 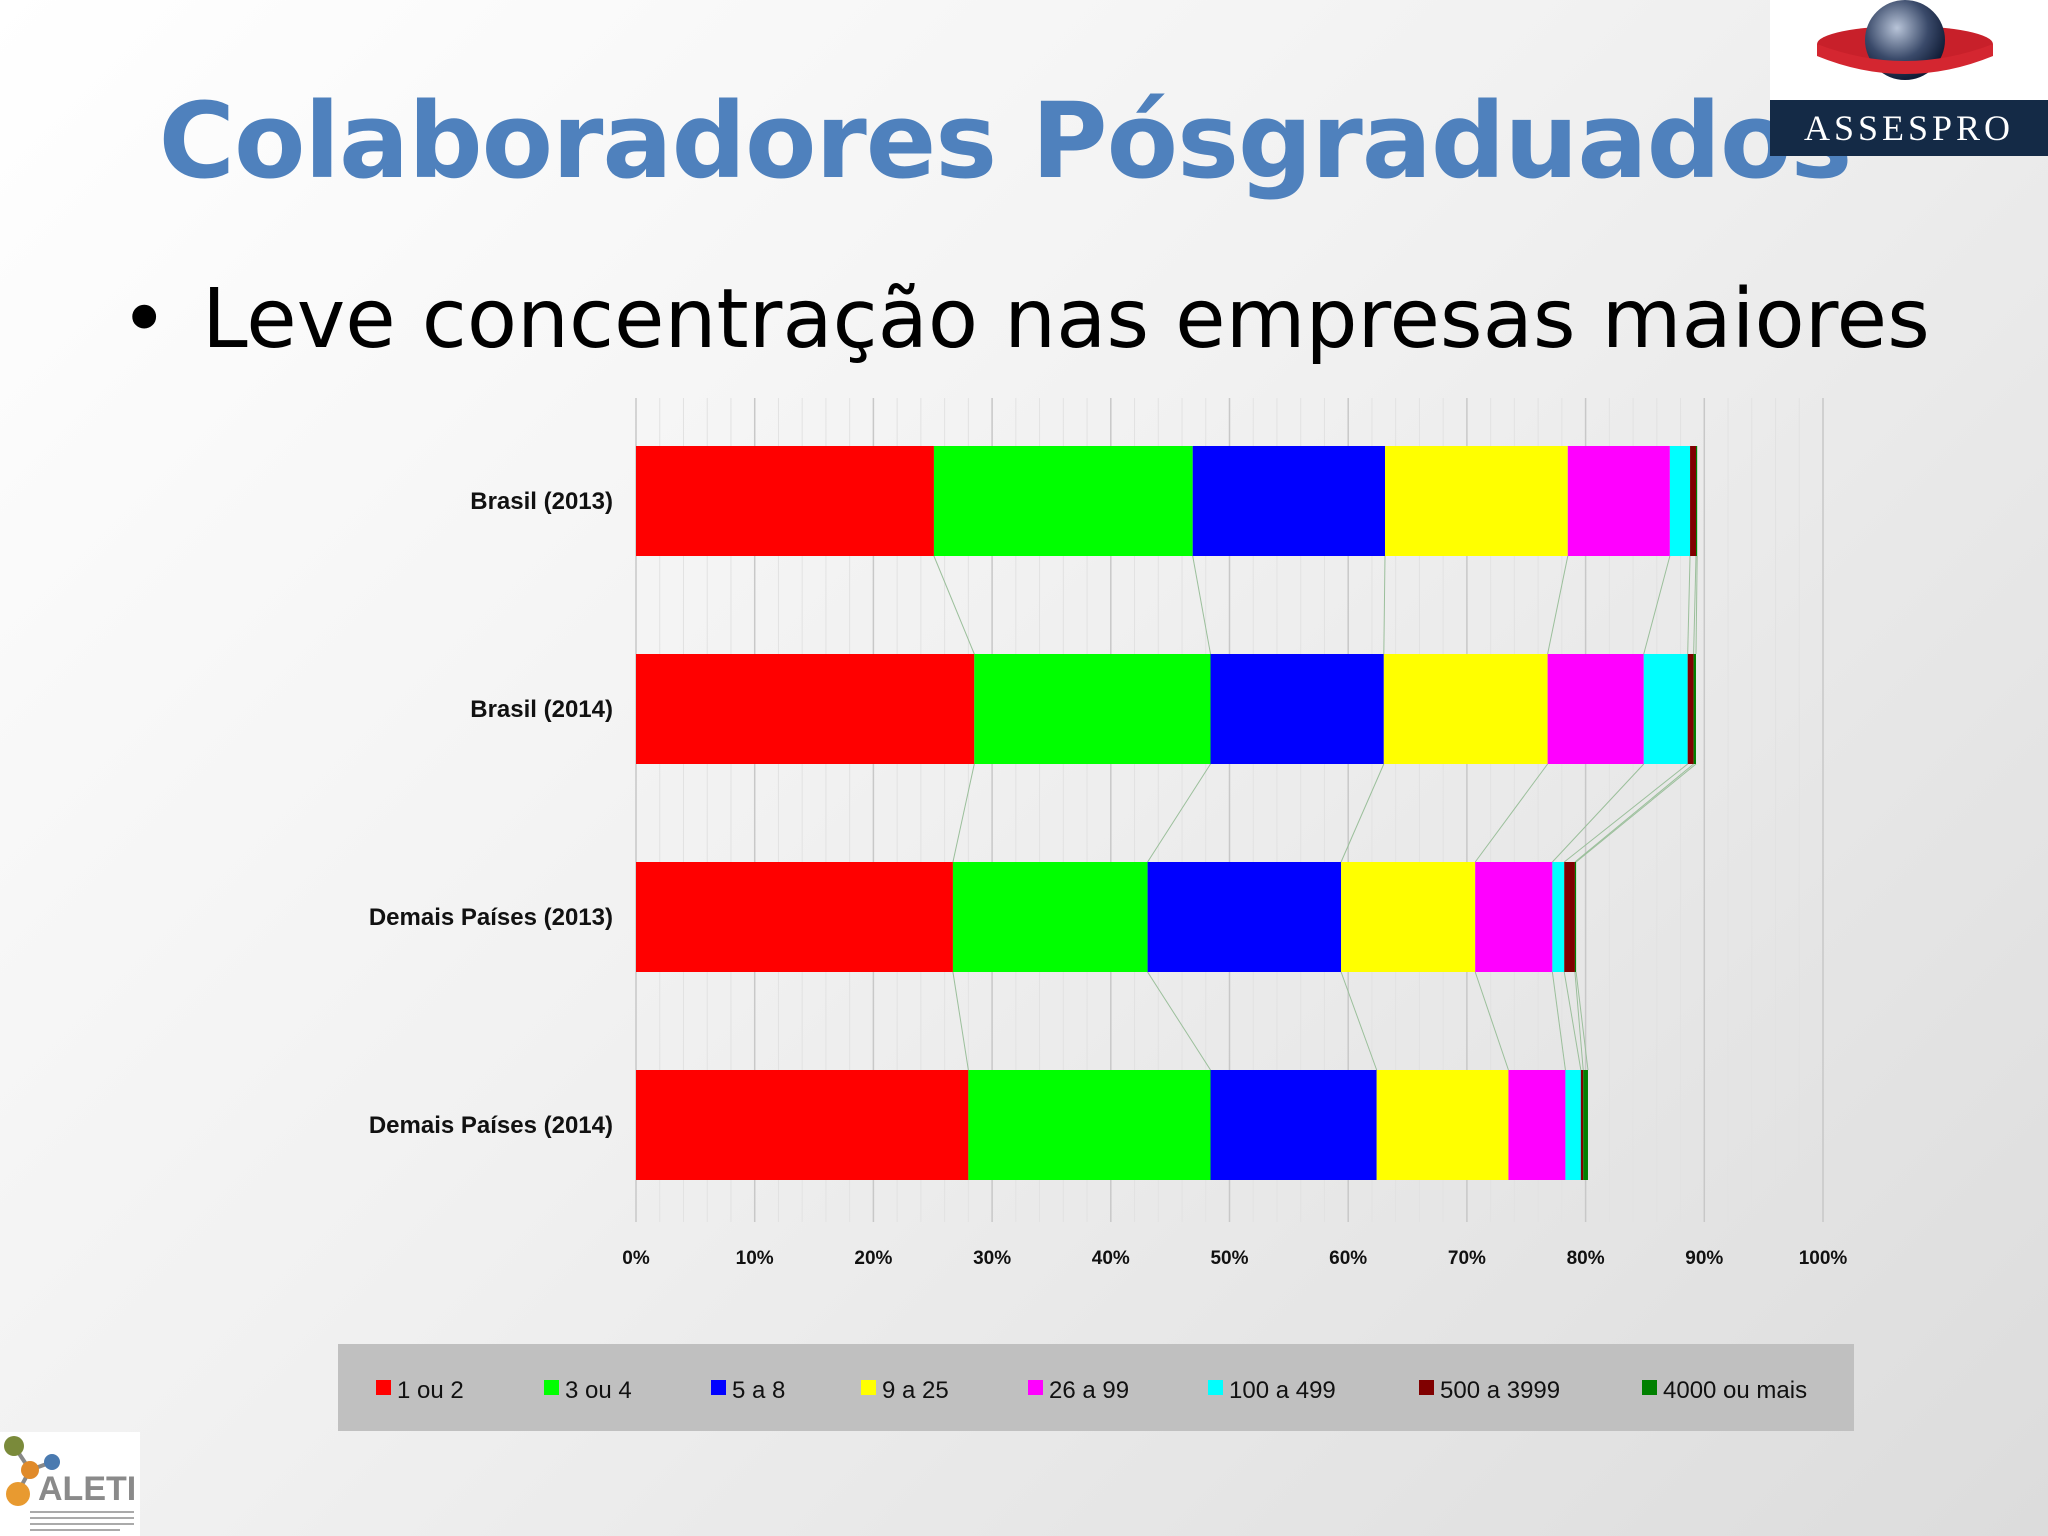 I want to click on legend-label: 3 ou 4, so click(x=598, y=1390).